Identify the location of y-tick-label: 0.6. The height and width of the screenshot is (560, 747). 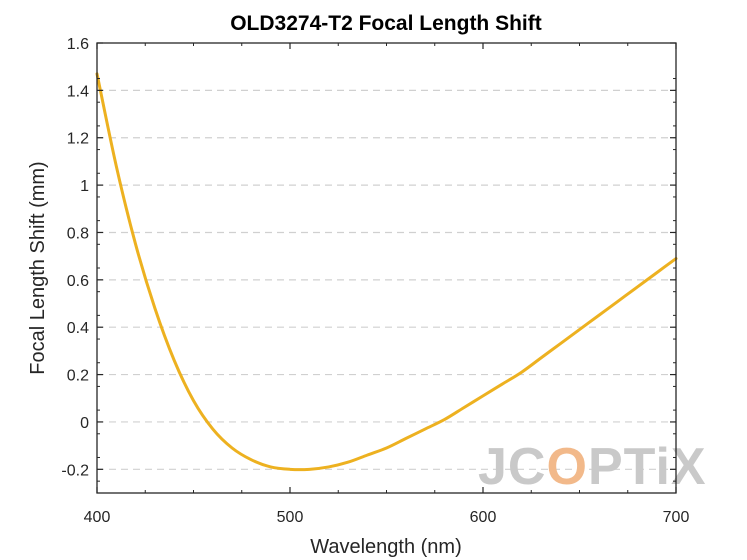
(78, 281).